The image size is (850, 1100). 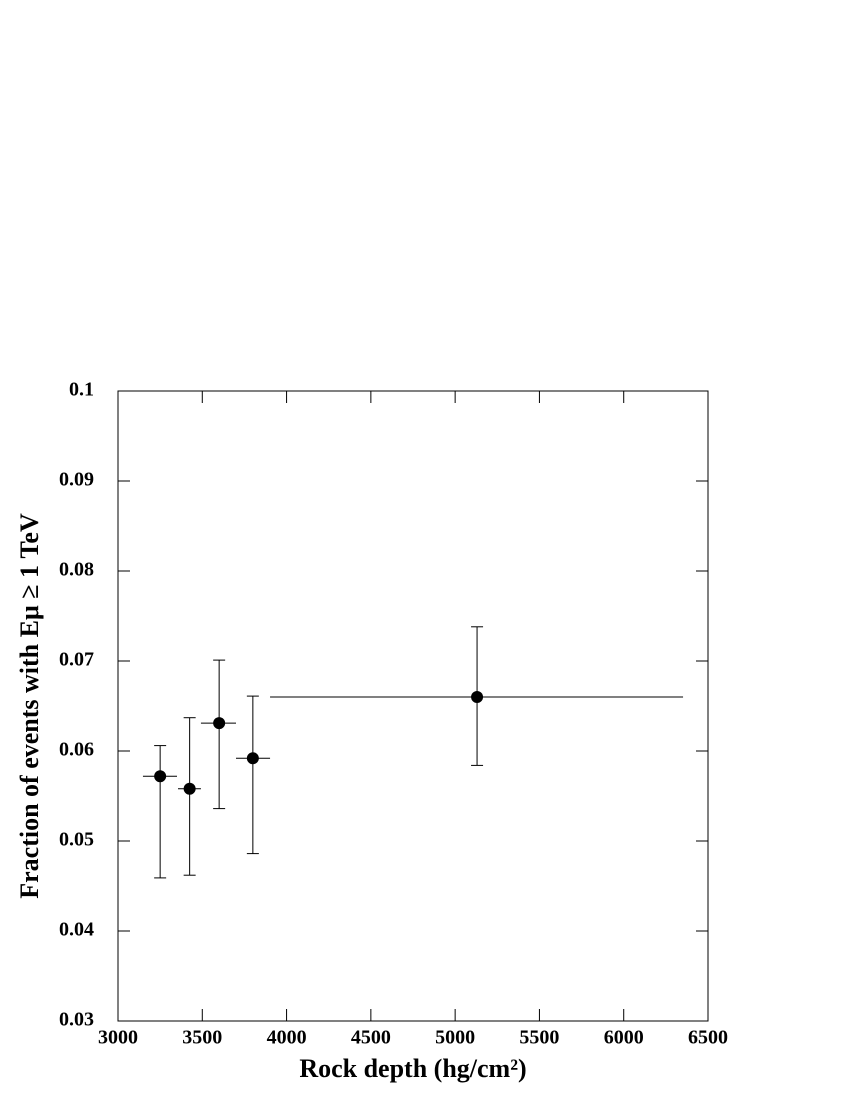 What do you see at coordinates (624, 1038) in the screenshot?
I see `x-tick-label: 6000` at bounding box center [624, 1038].